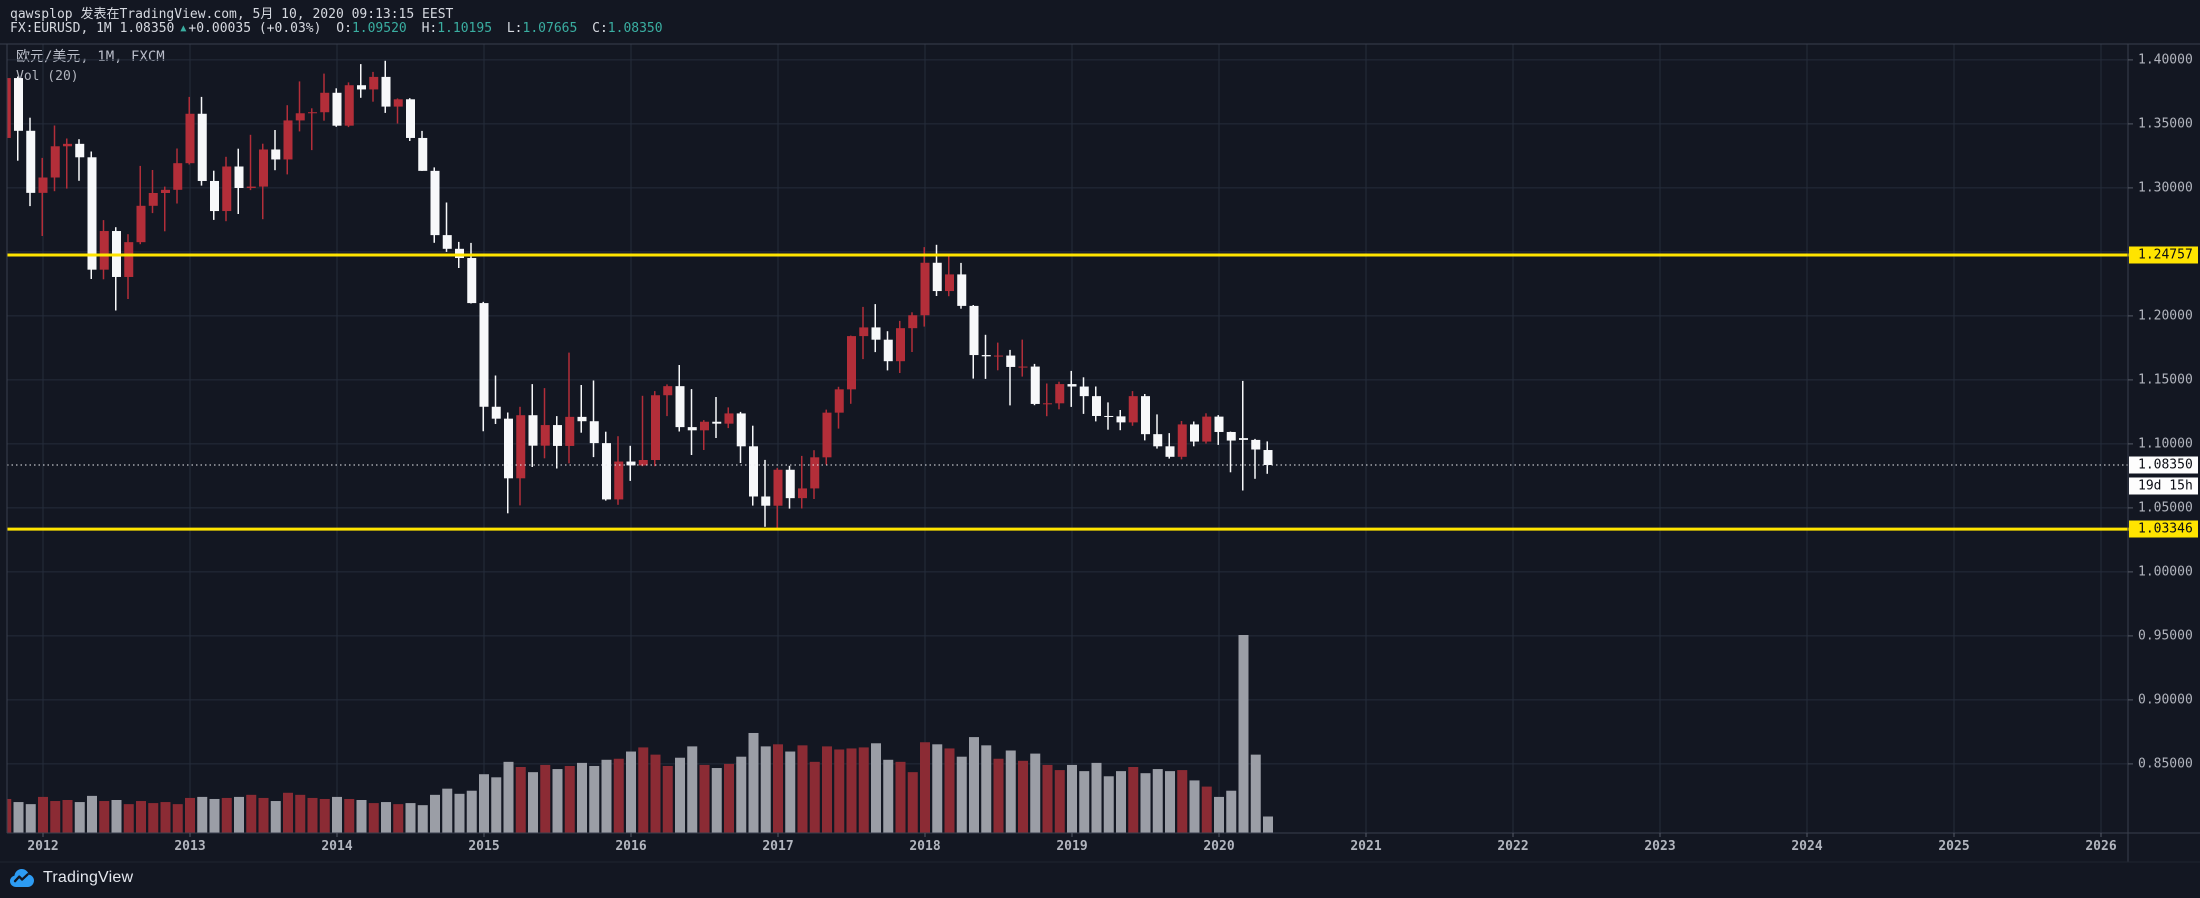 The height and width of the screenshot is (898, 2200). Describe the element at coordinates (631, 846) in the screenshot. I see `year-tick-label: 2016` at that location.